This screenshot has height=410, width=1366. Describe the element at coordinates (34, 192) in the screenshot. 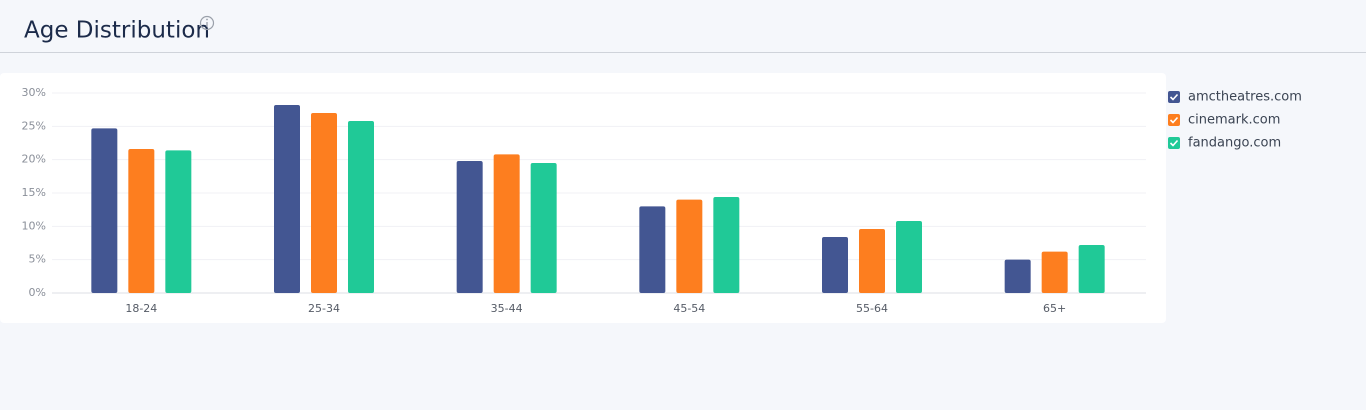

I see `y-tick-label: 15%` at that location.